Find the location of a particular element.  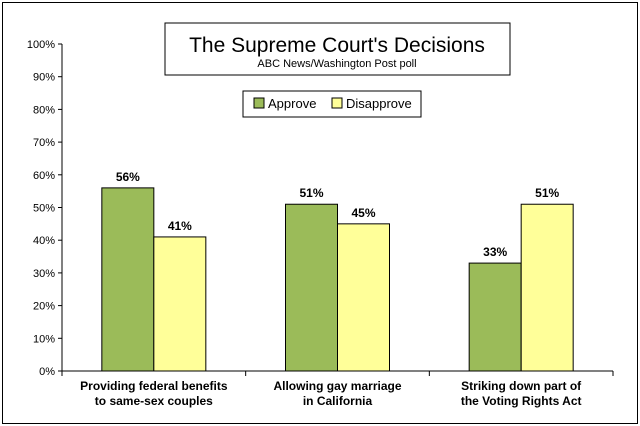

chart-title: The Supreme Court's Decisions is located at coordinates (337, 45).